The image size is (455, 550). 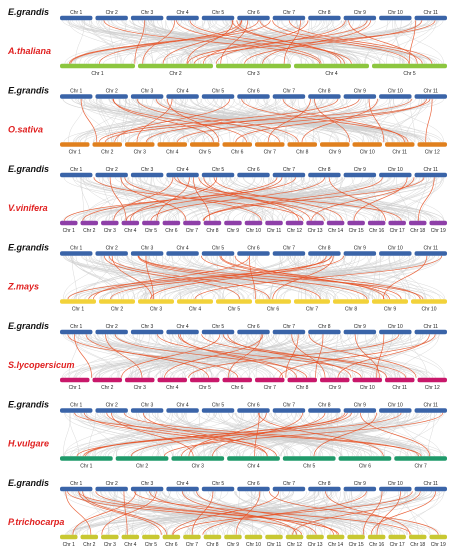 What do you see at coordinates (335, 388) in the screenshot?
I see `target-chromosome-label: Chr 9` at bounding box center [335, 388].